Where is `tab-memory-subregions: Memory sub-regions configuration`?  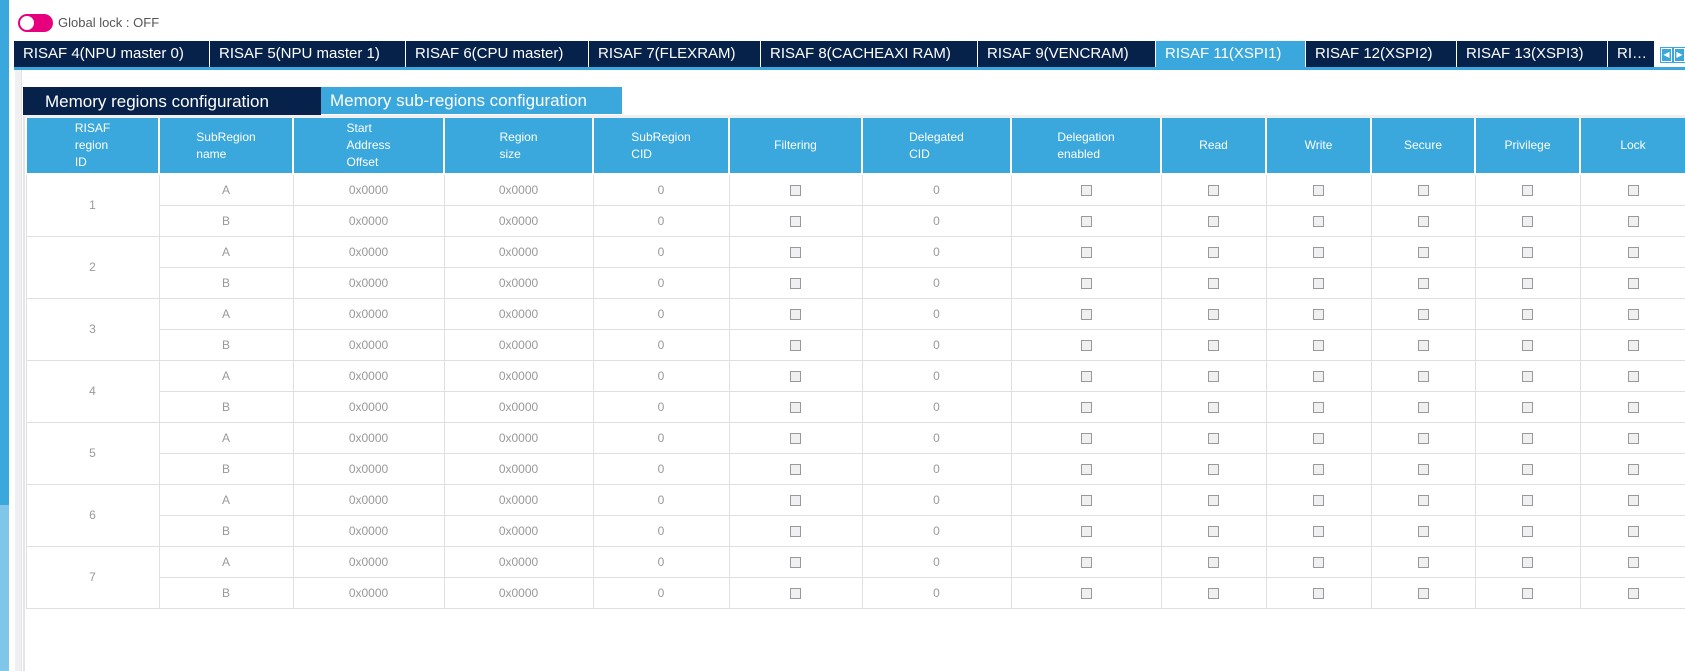 tab-memory-subregions: Memory sub-regions configuration is located at coordinates (471, 100).